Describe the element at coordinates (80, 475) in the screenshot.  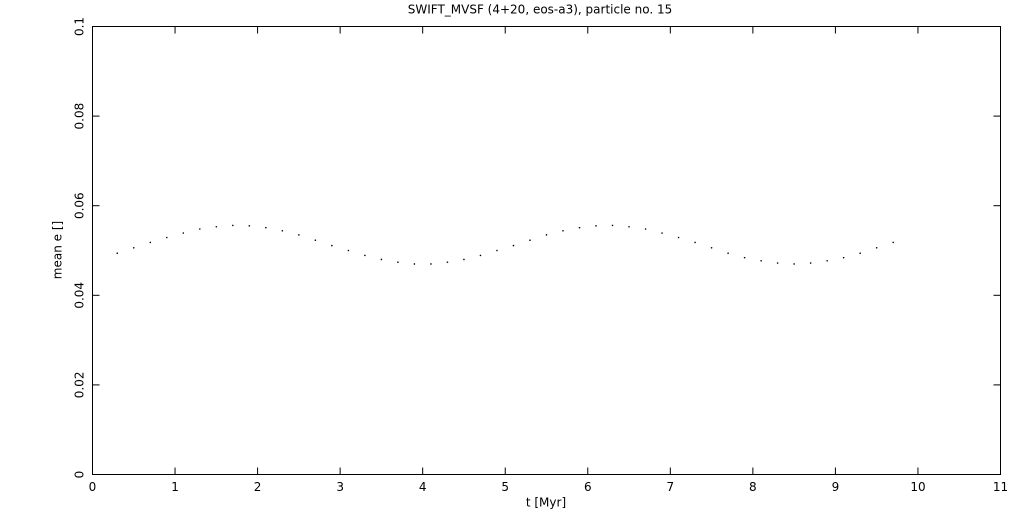
I see `y-tick-label: 0` at that location.